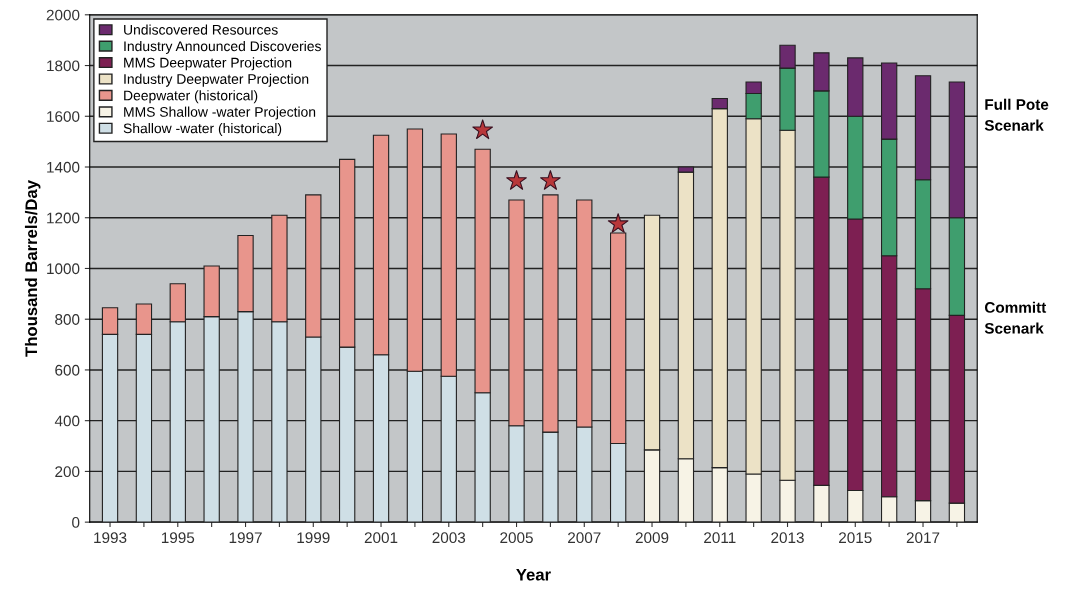 This screenshot has width=1068, height=592. What do you see at coordinates (652, 538) in the screenshot?
I see `x-tick-label: 2009` at bounding box center [652, 538].